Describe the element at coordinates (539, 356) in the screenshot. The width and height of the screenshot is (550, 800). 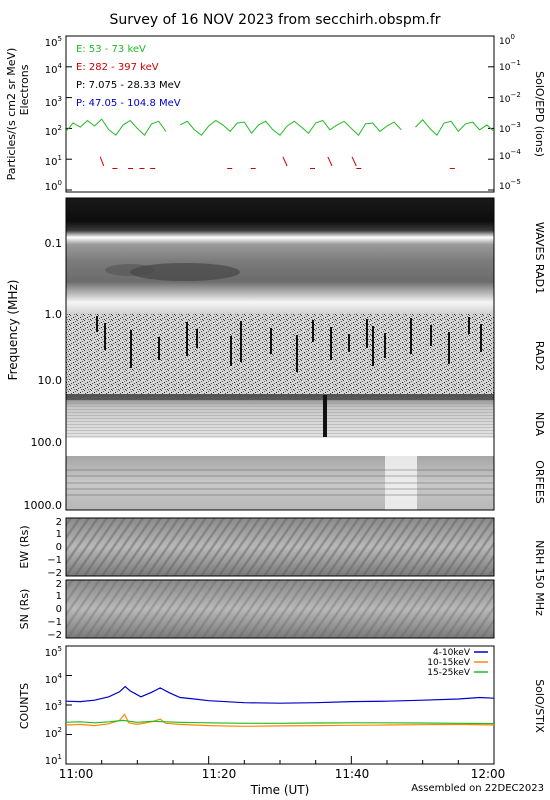
I see `instrument-label-rad2: RAD2` at that location.